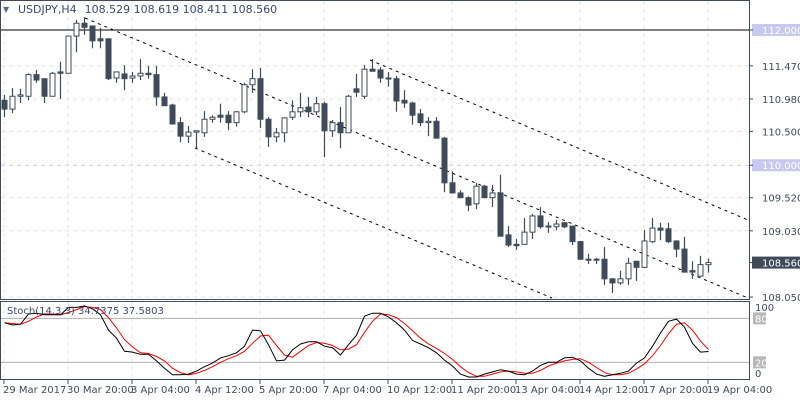 This screenshot has height=404, width=800. What do you see at coordinates (6, 9) in the screenshot?
I see `menu-triangle-down-icon: ▼` at bounding box center [6, 9].